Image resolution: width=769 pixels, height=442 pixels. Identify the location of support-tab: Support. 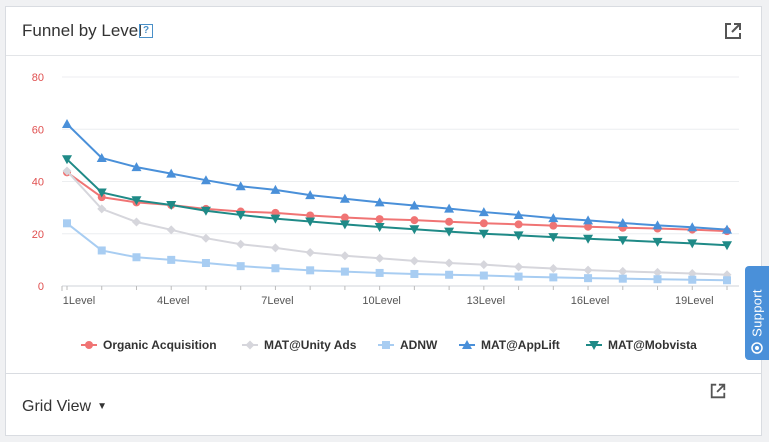
(757, 313).